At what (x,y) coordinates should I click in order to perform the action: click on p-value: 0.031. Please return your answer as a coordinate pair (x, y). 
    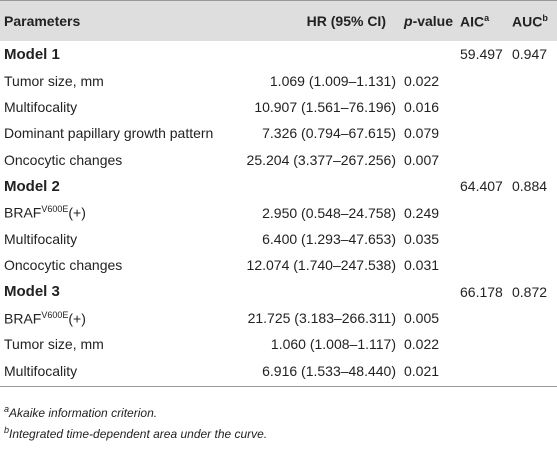
    Looking at the image, I should click on (422, 265).